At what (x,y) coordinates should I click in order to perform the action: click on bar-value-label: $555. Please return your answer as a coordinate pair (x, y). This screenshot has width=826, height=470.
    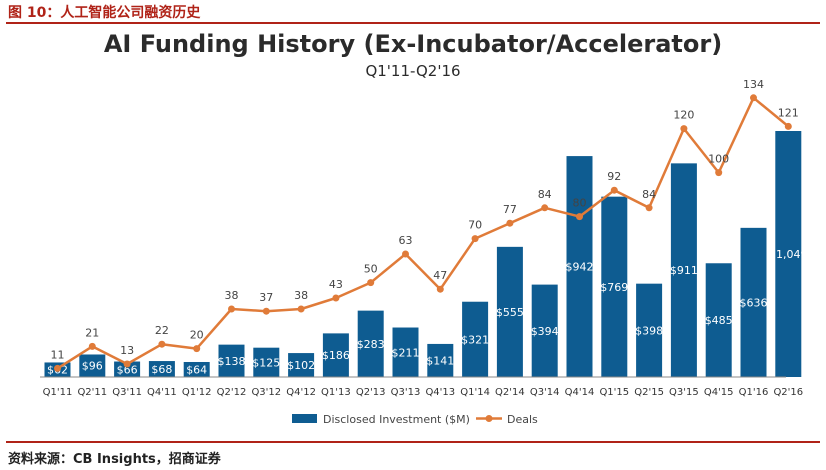
    Looking at the image, I should click on (510, 312).